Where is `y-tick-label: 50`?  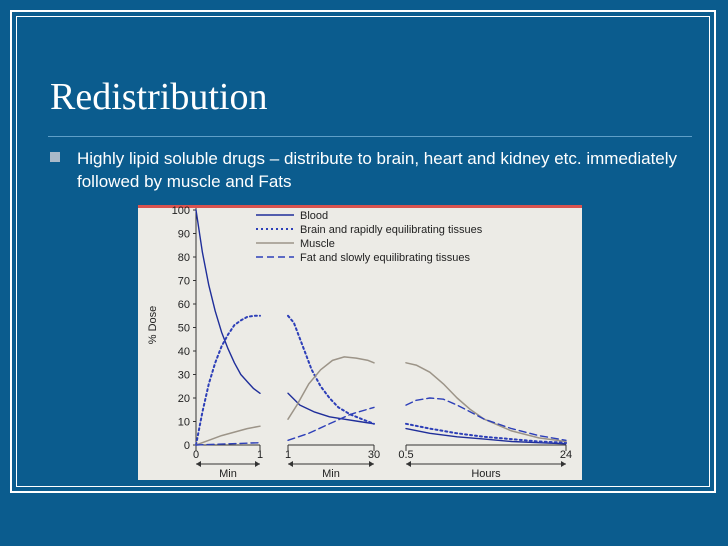 y-tick-label: 50 is located at coordinates (184, 329).